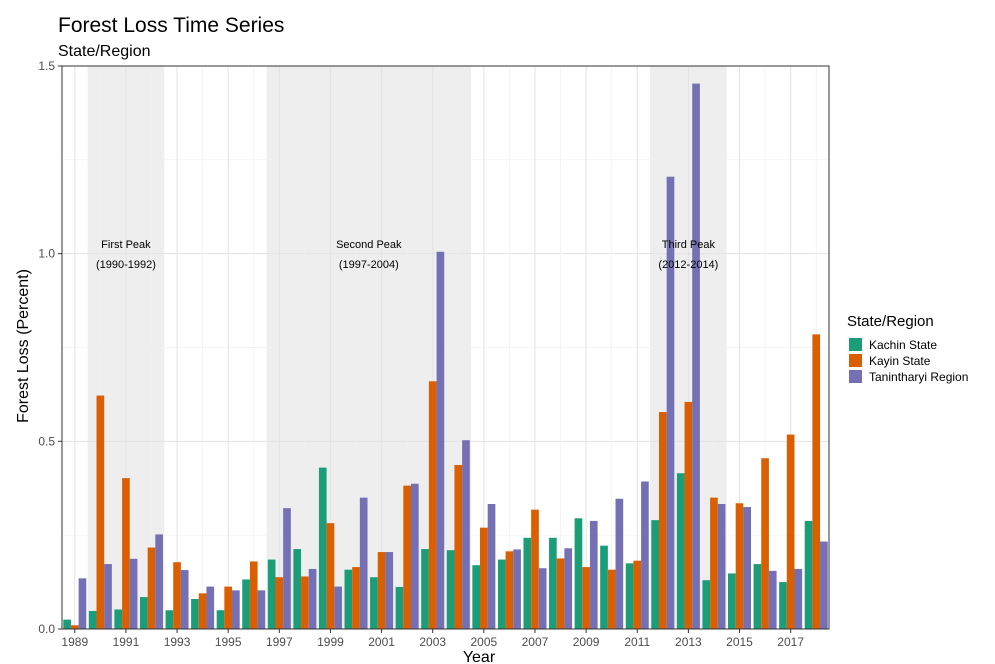  What do you see at coordinates (688, 515) in the screenshot?
I see `bar-kayin-state-2013` at bounding box center [688, 515].